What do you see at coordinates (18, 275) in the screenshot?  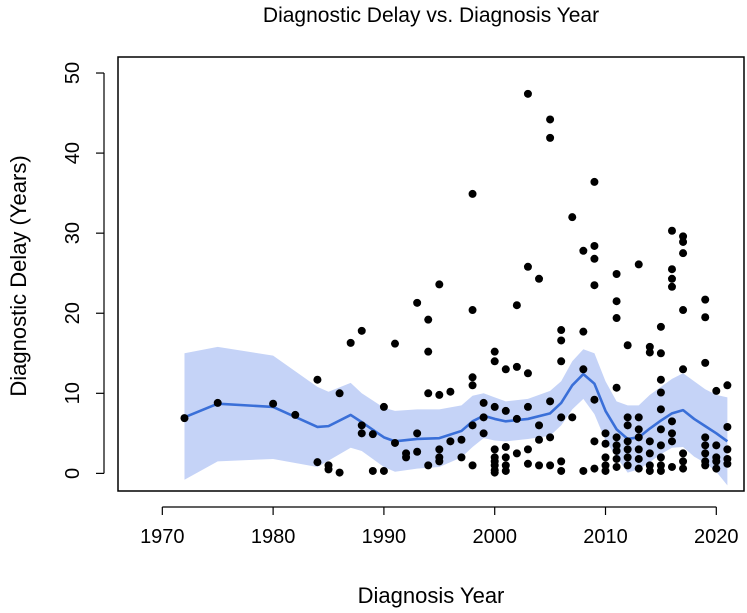 I see `y-axis-title: Diagnostic Delay (Years)` at bounding box center [18, 275].